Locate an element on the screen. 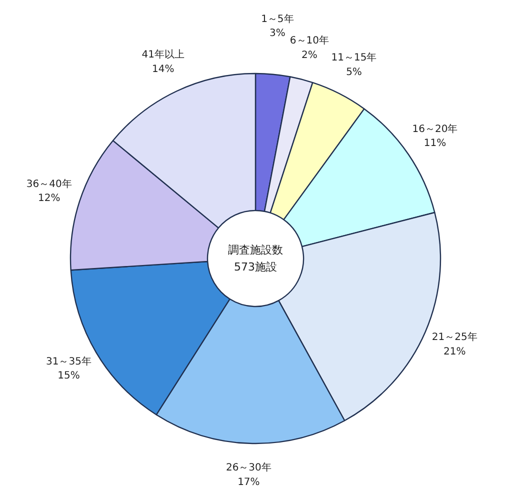 Image resolution: width=523 pixels, height=502 pixels. data-label: 14% is located at coordinates (163, 69).